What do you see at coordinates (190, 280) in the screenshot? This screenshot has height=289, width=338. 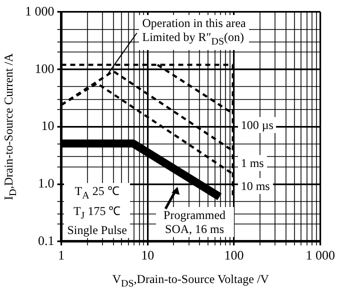 I see `x-axis-title: V$_{DS}$,Drain-to-Source Voltage /V` at bounding box center [190, 280].